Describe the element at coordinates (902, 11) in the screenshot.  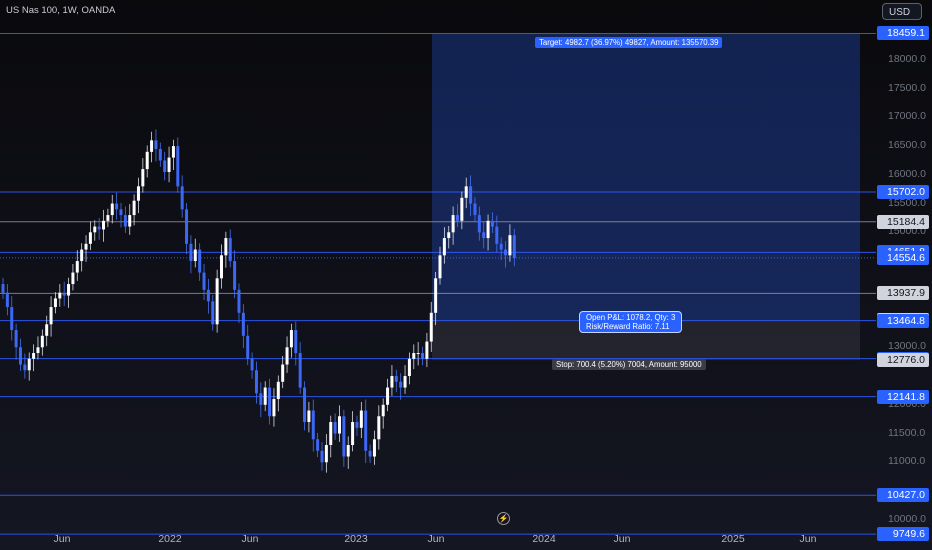
I see `currency-button: USD` at that location.